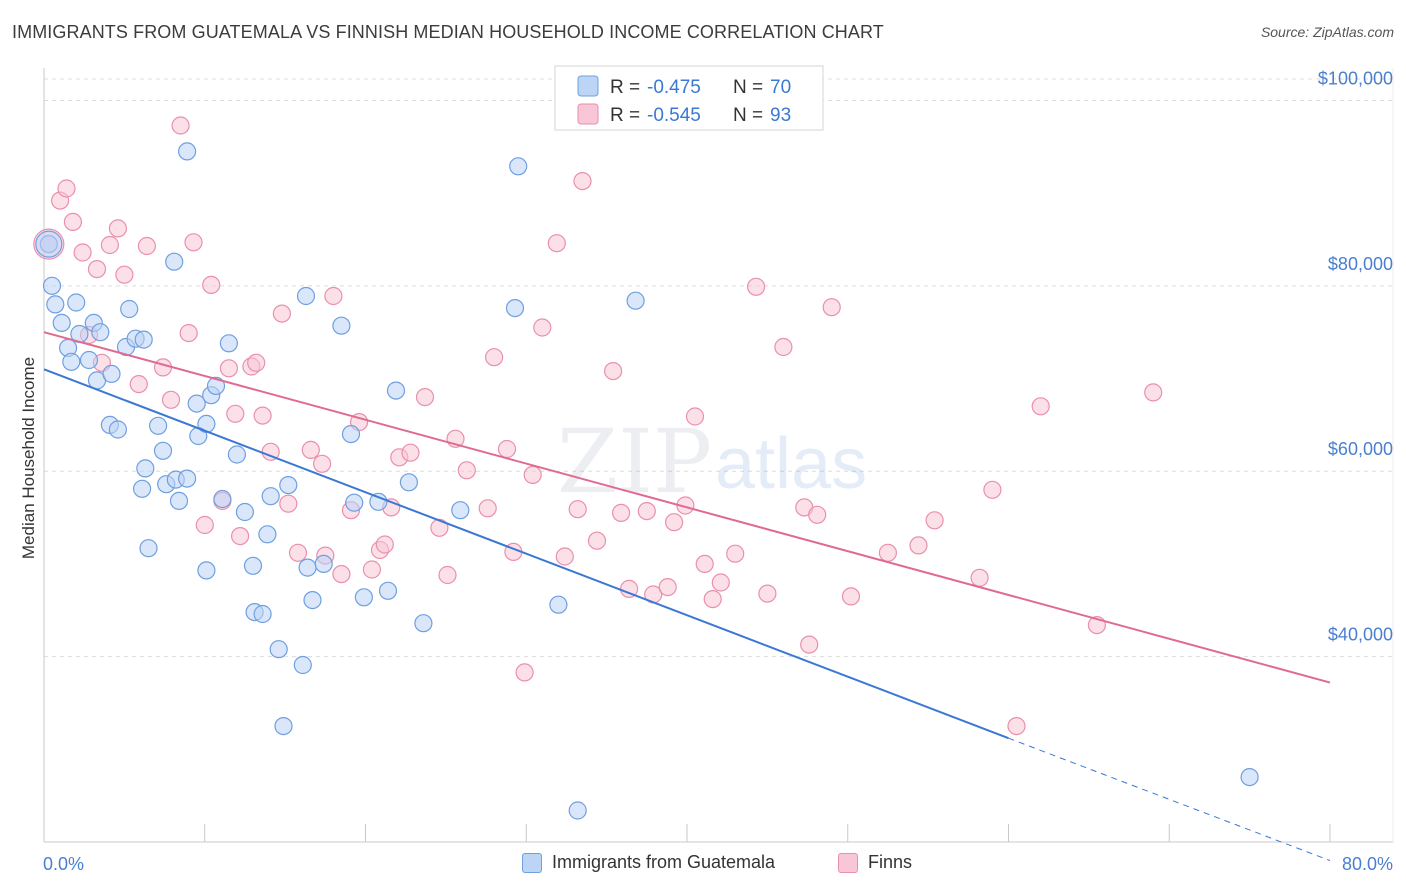  Describe the element at coordinates (63, 864) in the screenshot. I see `x-tick-label-min: 0.0%` at that location.